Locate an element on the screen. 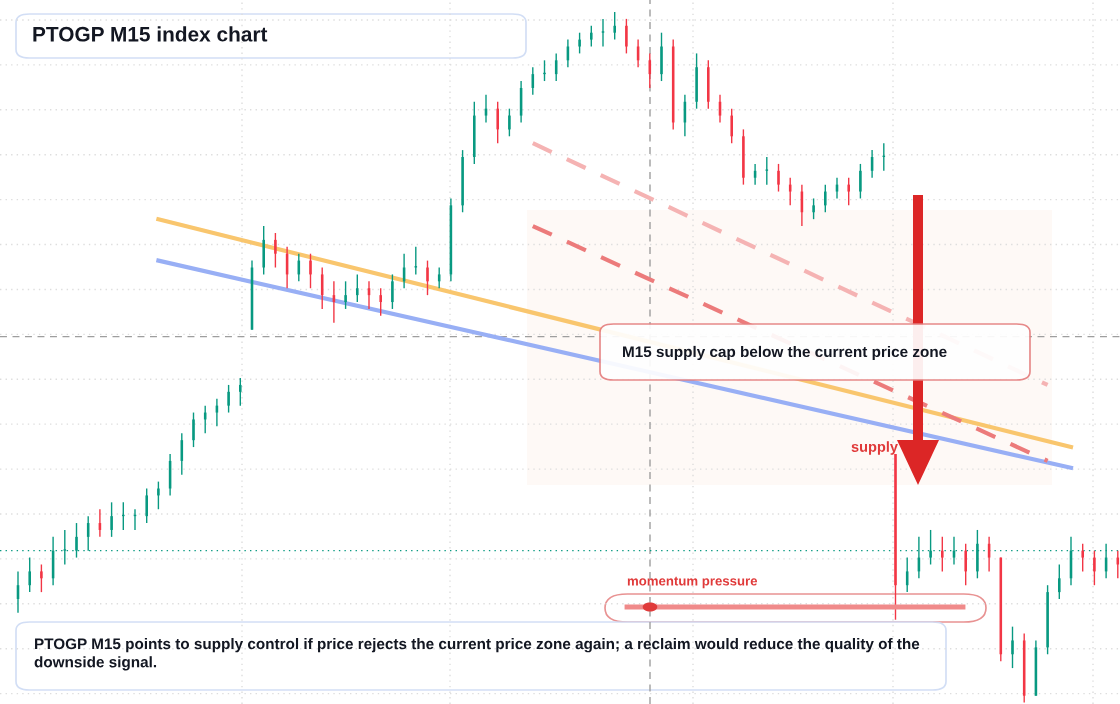 The height and width of the screenshot is (704, 1120). annotation: M15 supply cap below the current price zone is located at coordinates (785, 353).